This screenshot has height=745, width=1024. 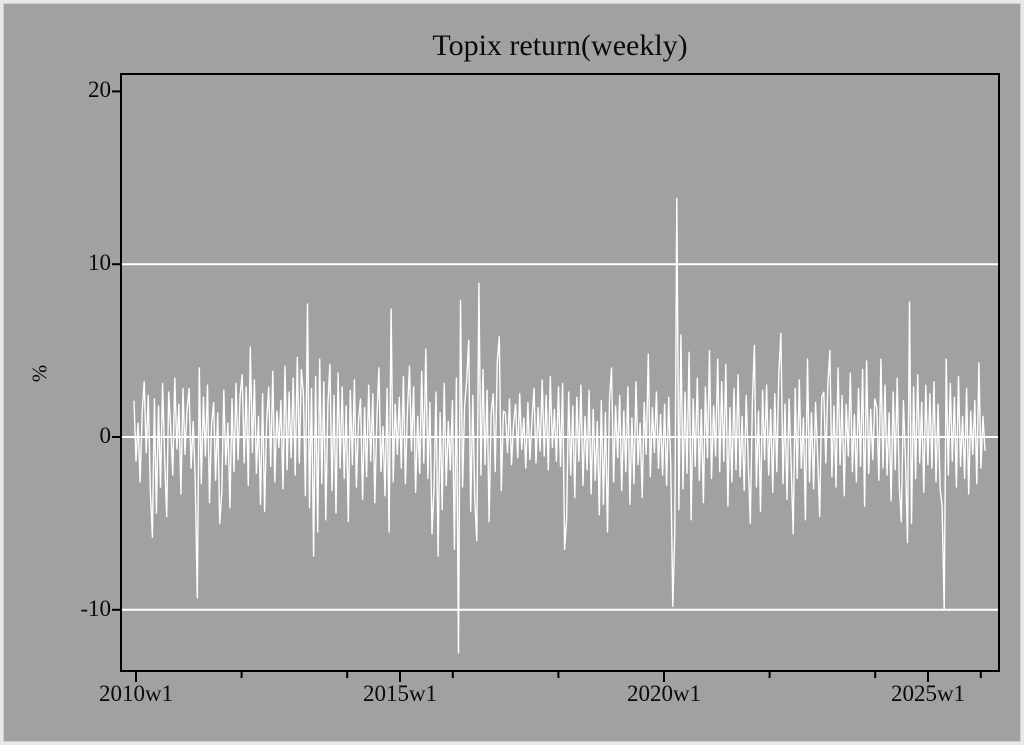 I want to click on chart-title: Topix return(weekly), so click(x=560, y=45).